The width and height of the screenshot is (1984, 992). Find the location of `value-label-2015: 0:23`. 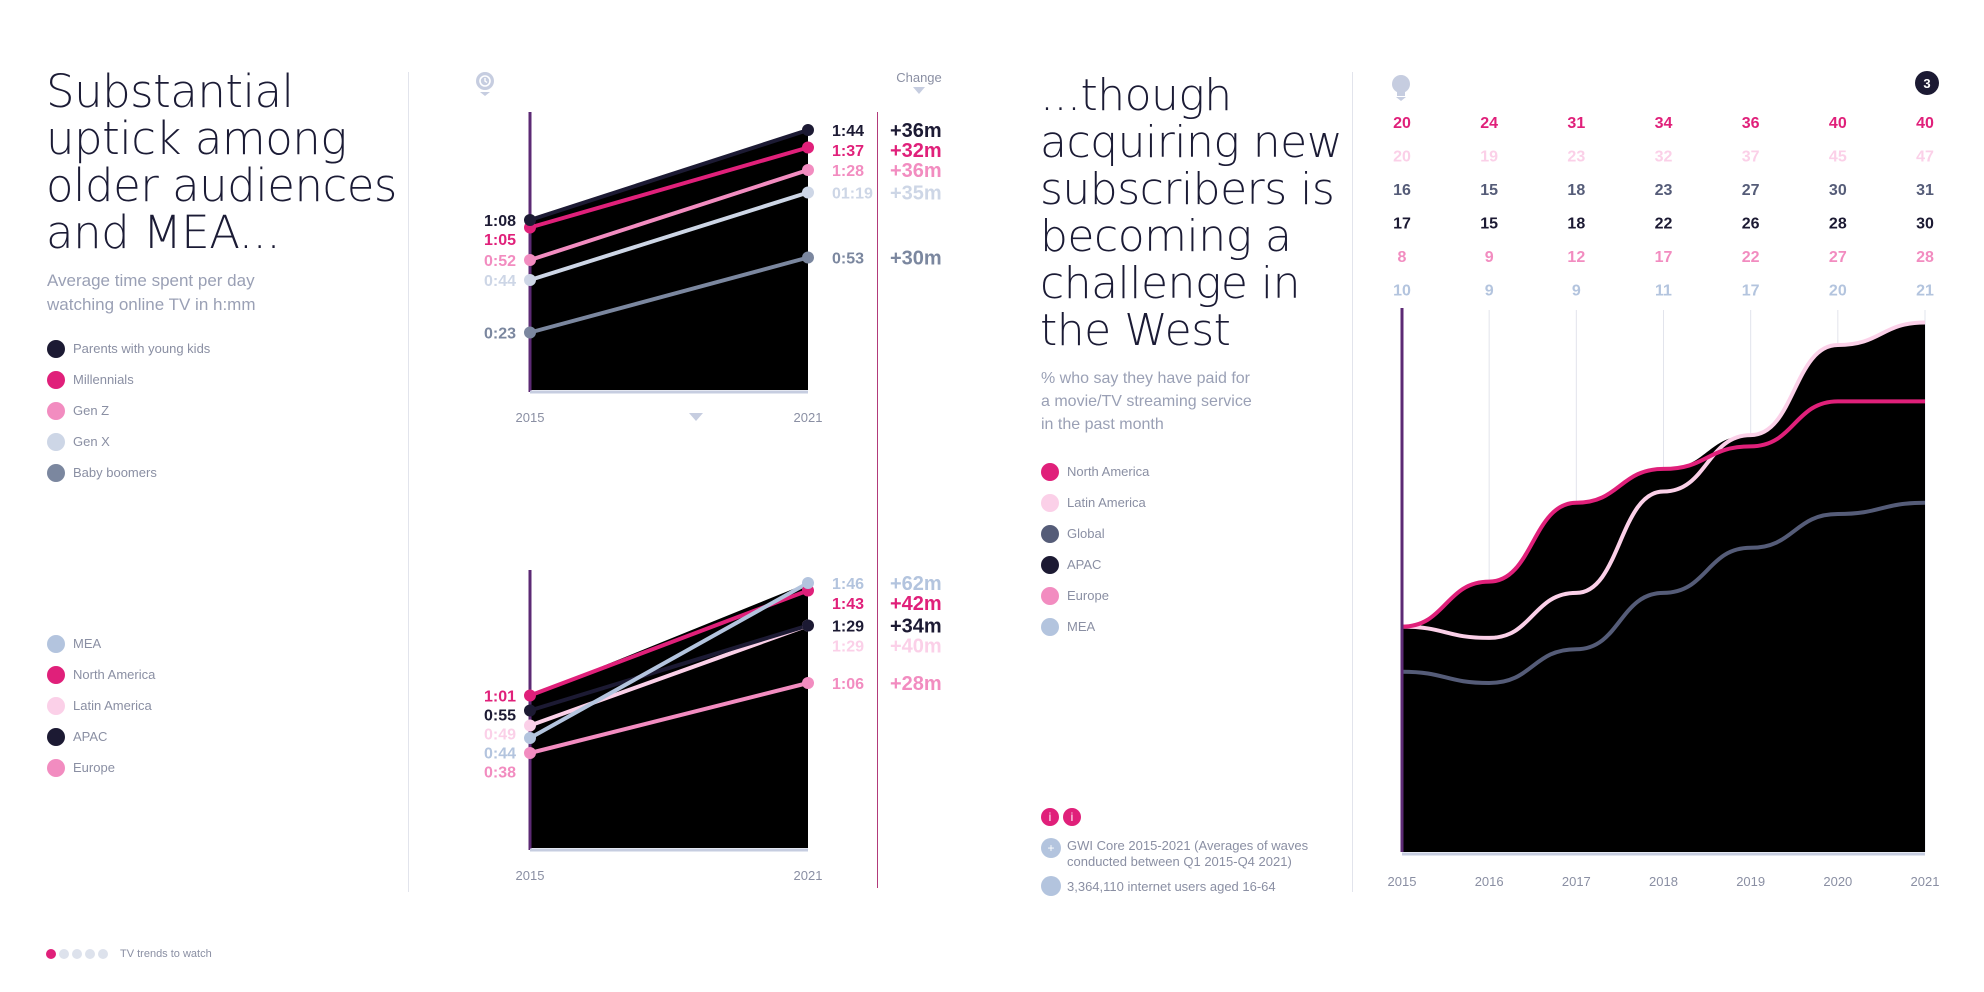

value-label-2015: 0:23 is located at coordinates (500, 334).